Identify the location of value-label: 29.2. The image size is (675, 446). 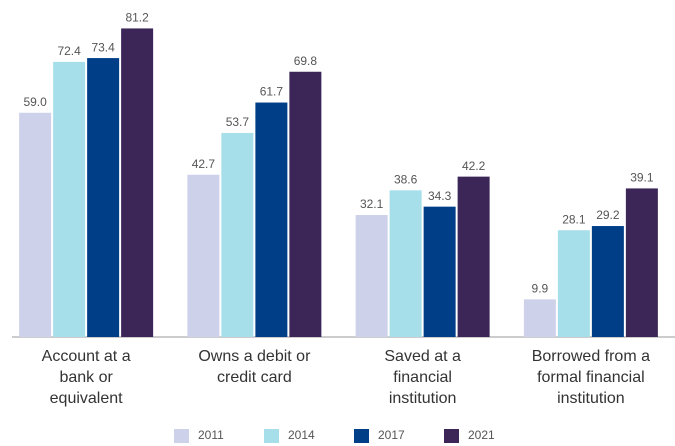
(608, 215).